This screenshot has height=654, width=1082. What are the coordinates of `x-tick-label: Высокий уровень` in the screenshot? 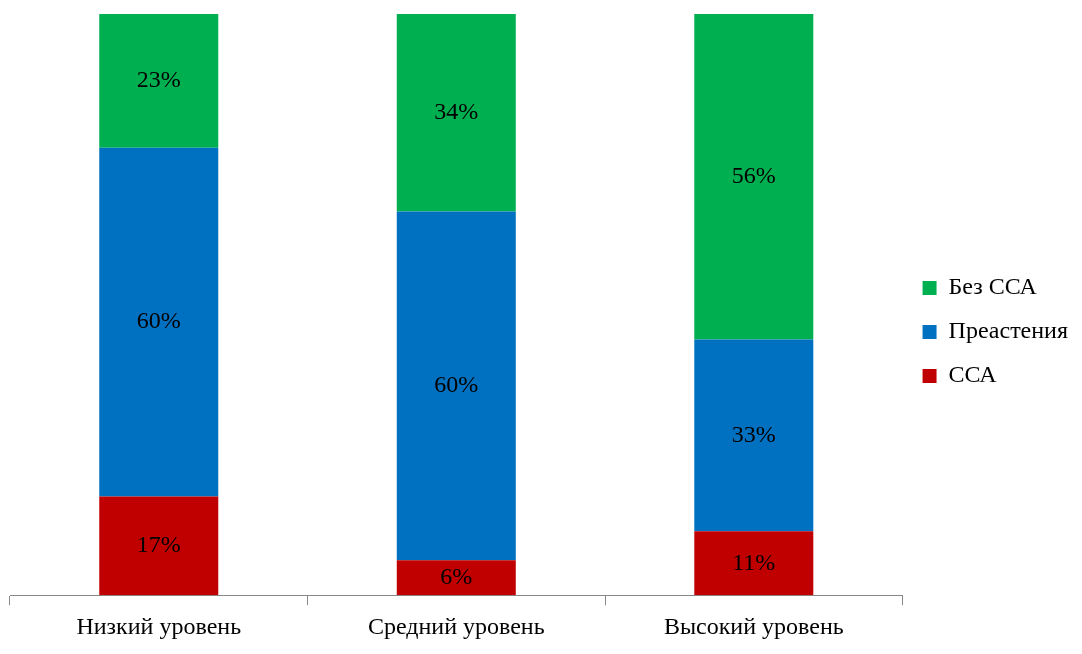 It's located at (753, 625).